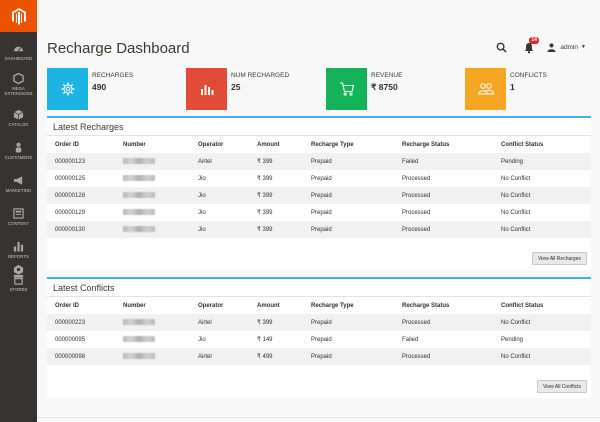  What do you see at coordinates (70, 212) in the screenshot?
I see `order-id-cell: 000000129` at bounding box center [70, 212].